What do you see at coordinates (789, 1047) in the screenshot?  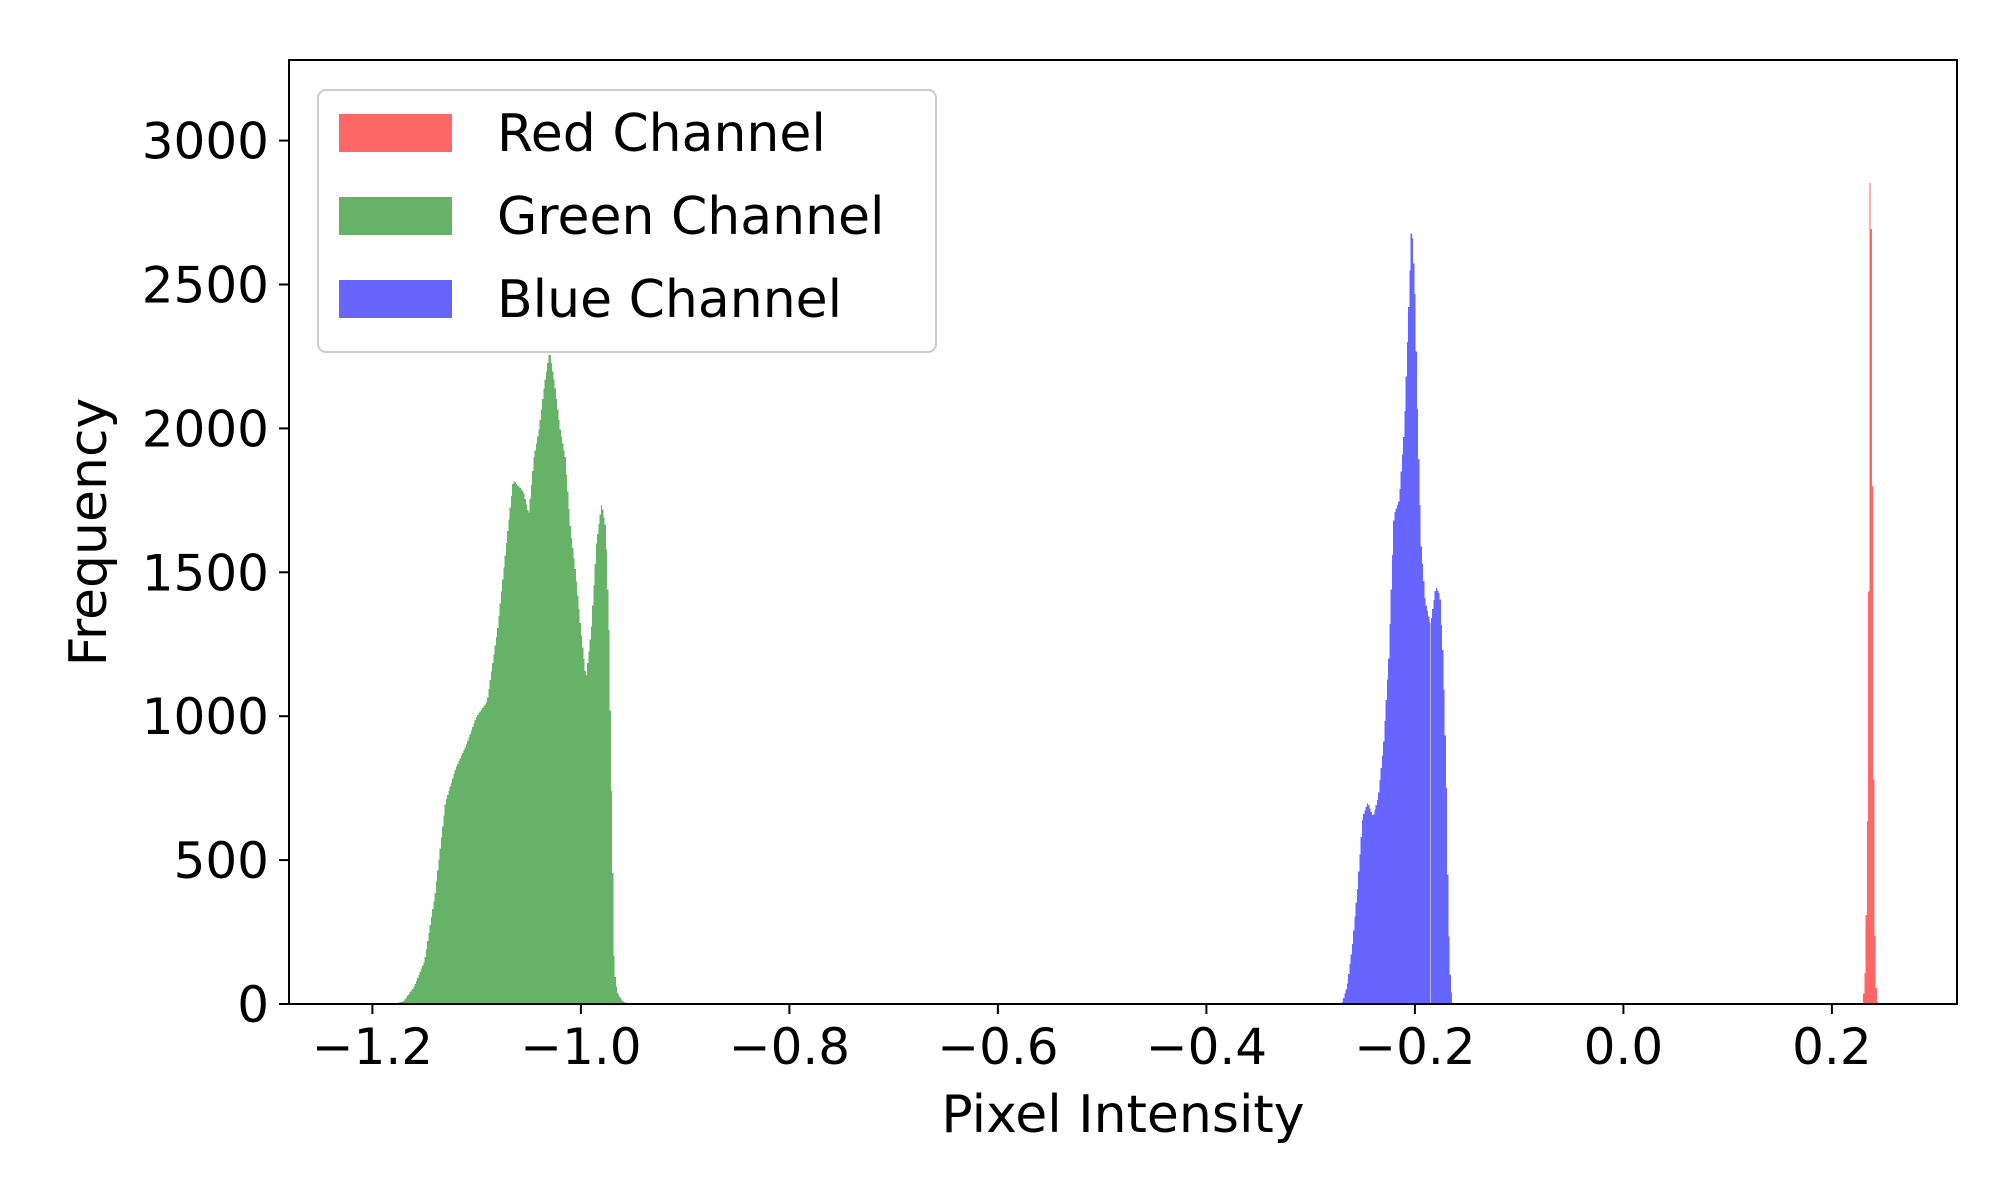 I see `x-tick-label: −0.8` at bounding box center [789, 1047].